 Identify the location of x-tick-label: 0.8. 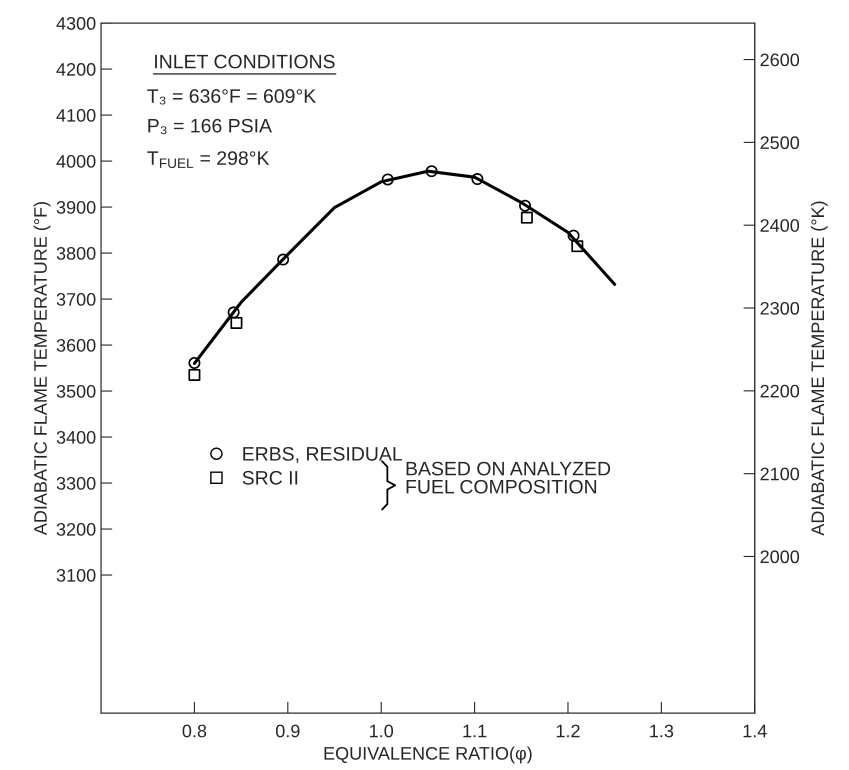
(194, 731).